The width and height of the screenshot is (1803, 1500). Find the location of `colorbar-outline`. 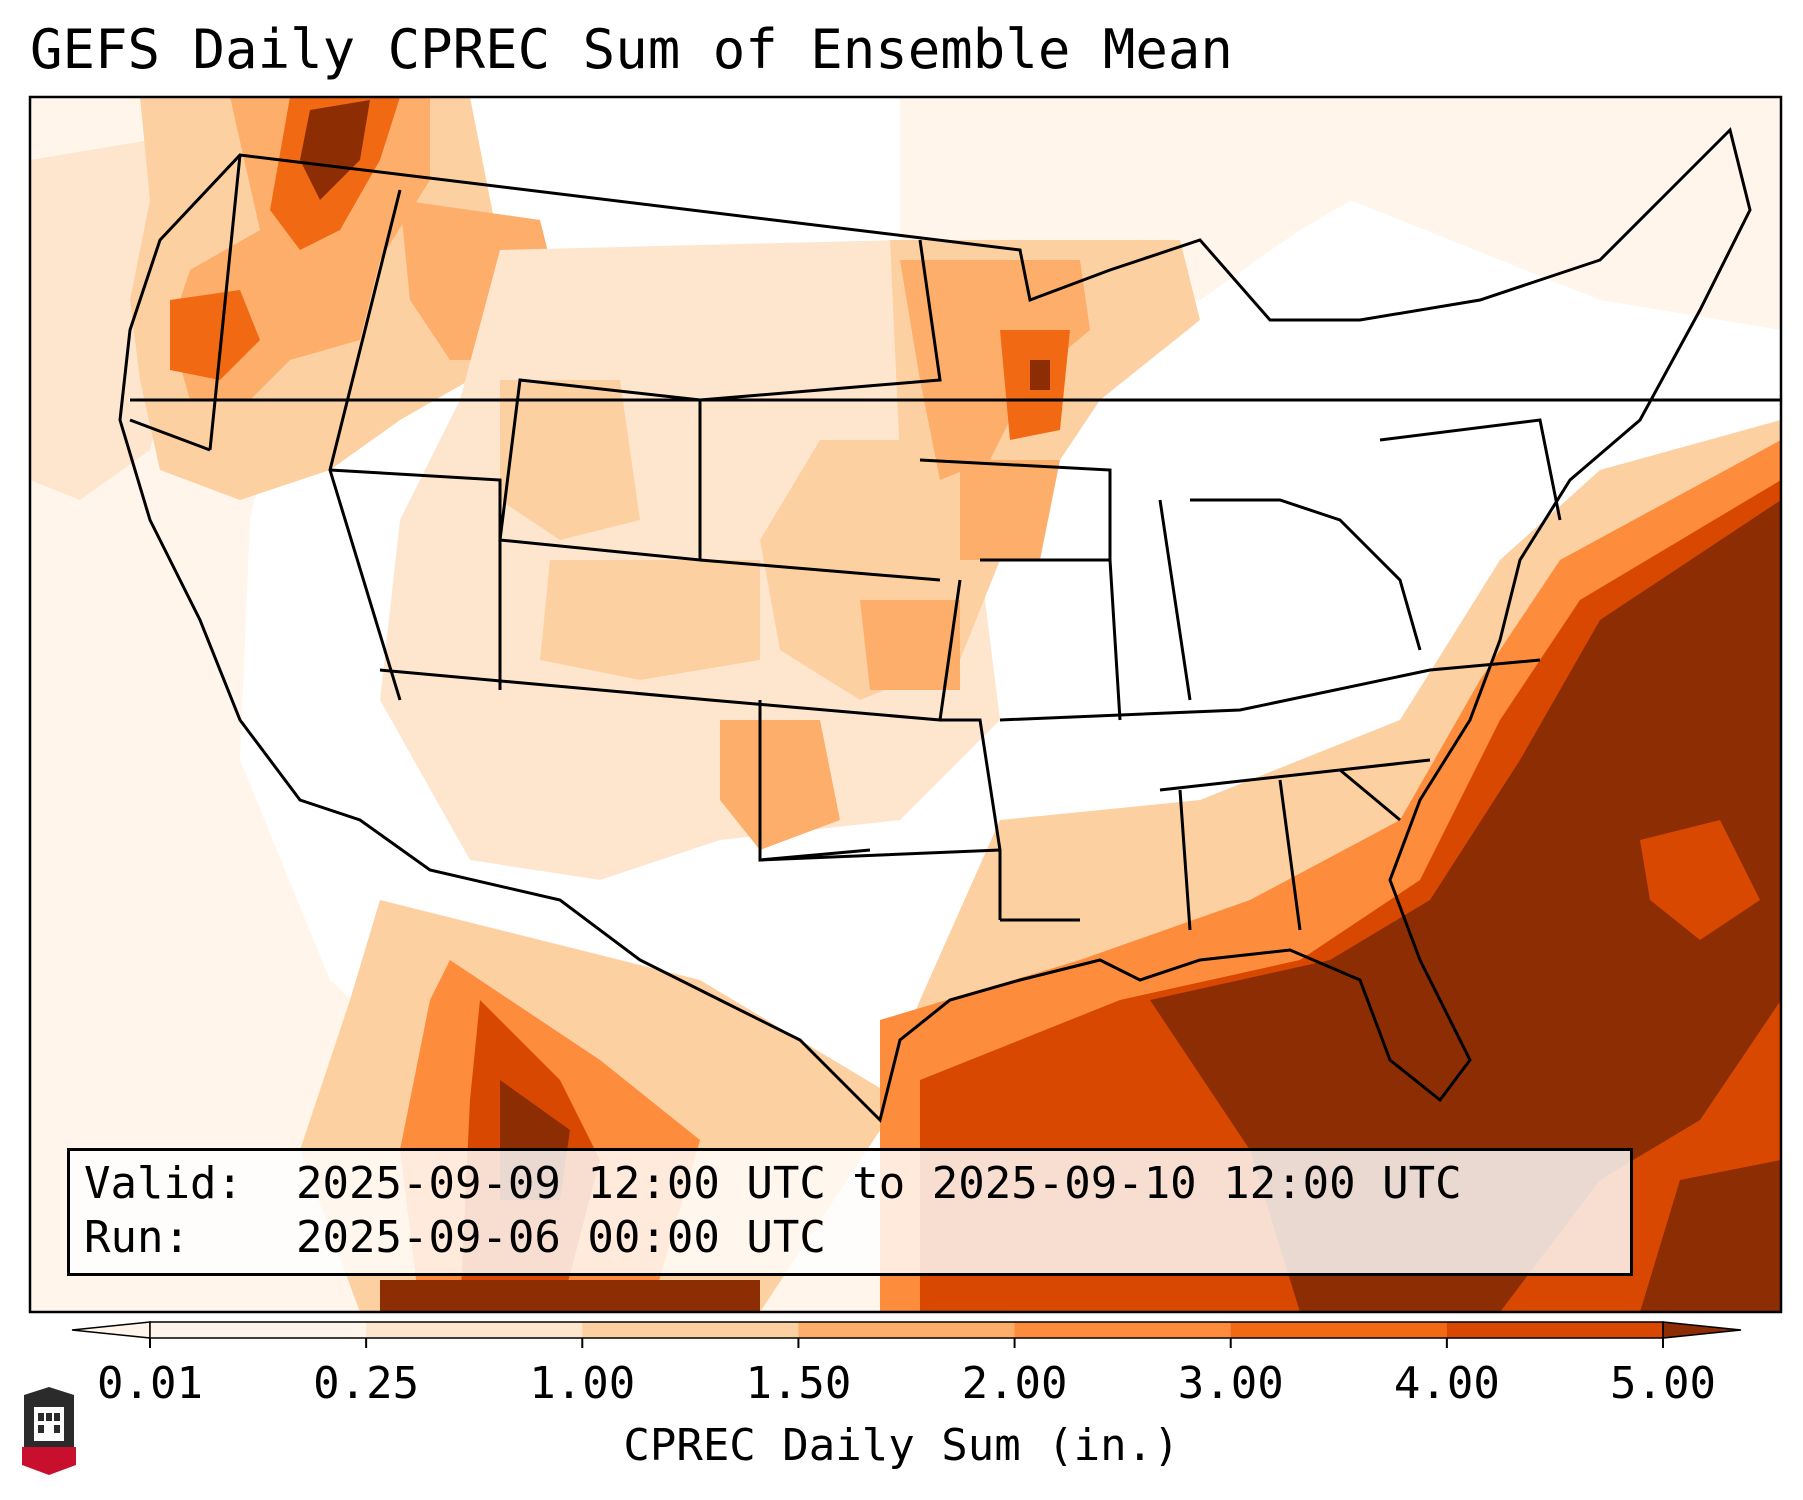

colorbar-outline is located at coordinates (906, 1330).